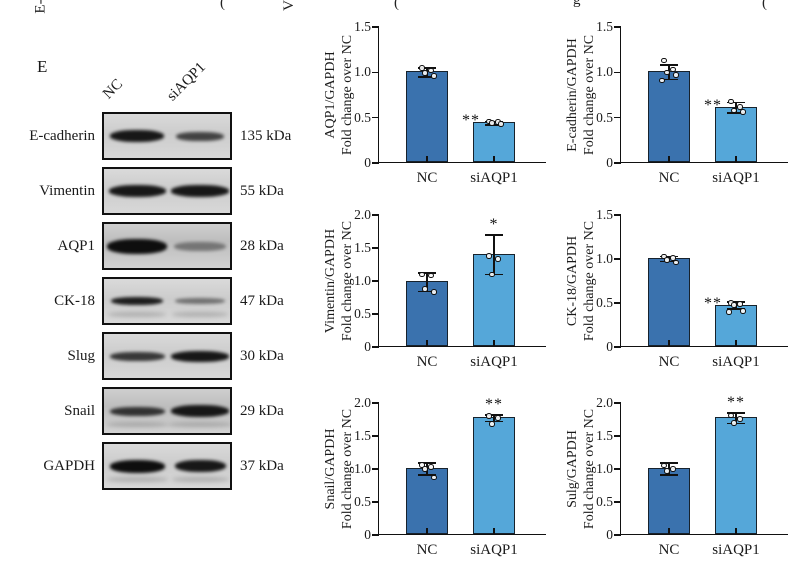 The height and width of the screenshot is (563, 800). Describe the element at coordinates (692, 102) in the screenshot. I see `chart-plot-area: 0 0.5 1.0 1.5 NC siAQP1 **` at that location.